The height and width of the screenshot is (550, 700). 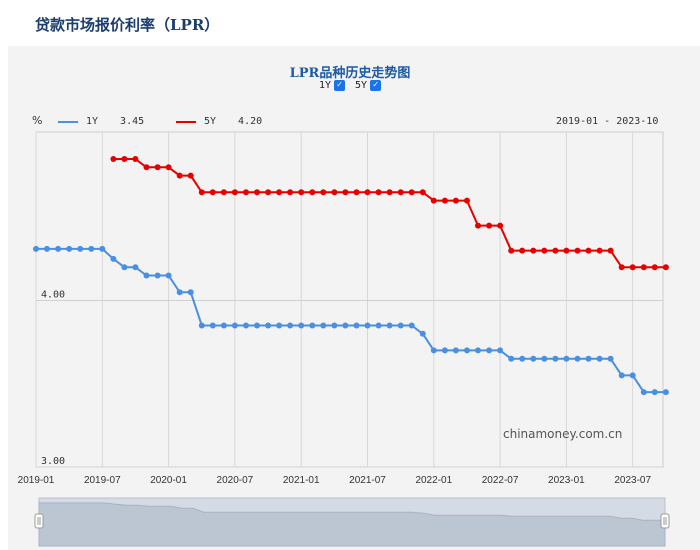 I want to click on legend-swatch-1y, so click(x=68, y=121).